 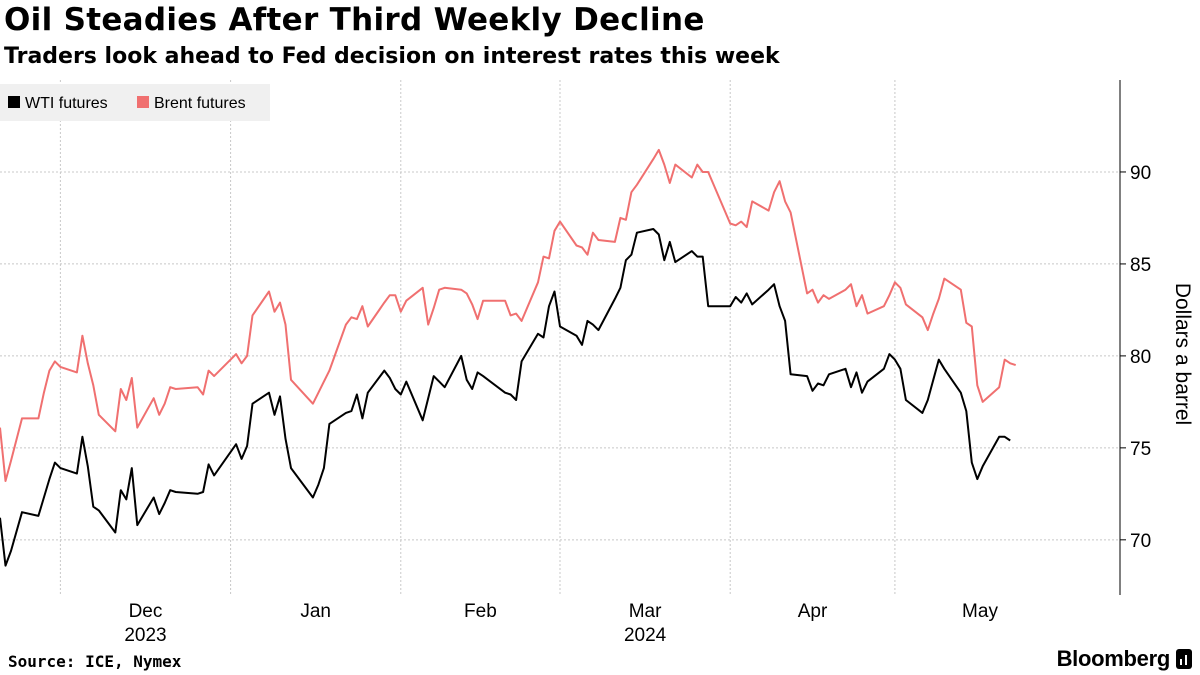 What do you see at coordinates (1140, 541) in the screenshot?
I see `y-tick-label: 70` at bounding box center [1140, 541].